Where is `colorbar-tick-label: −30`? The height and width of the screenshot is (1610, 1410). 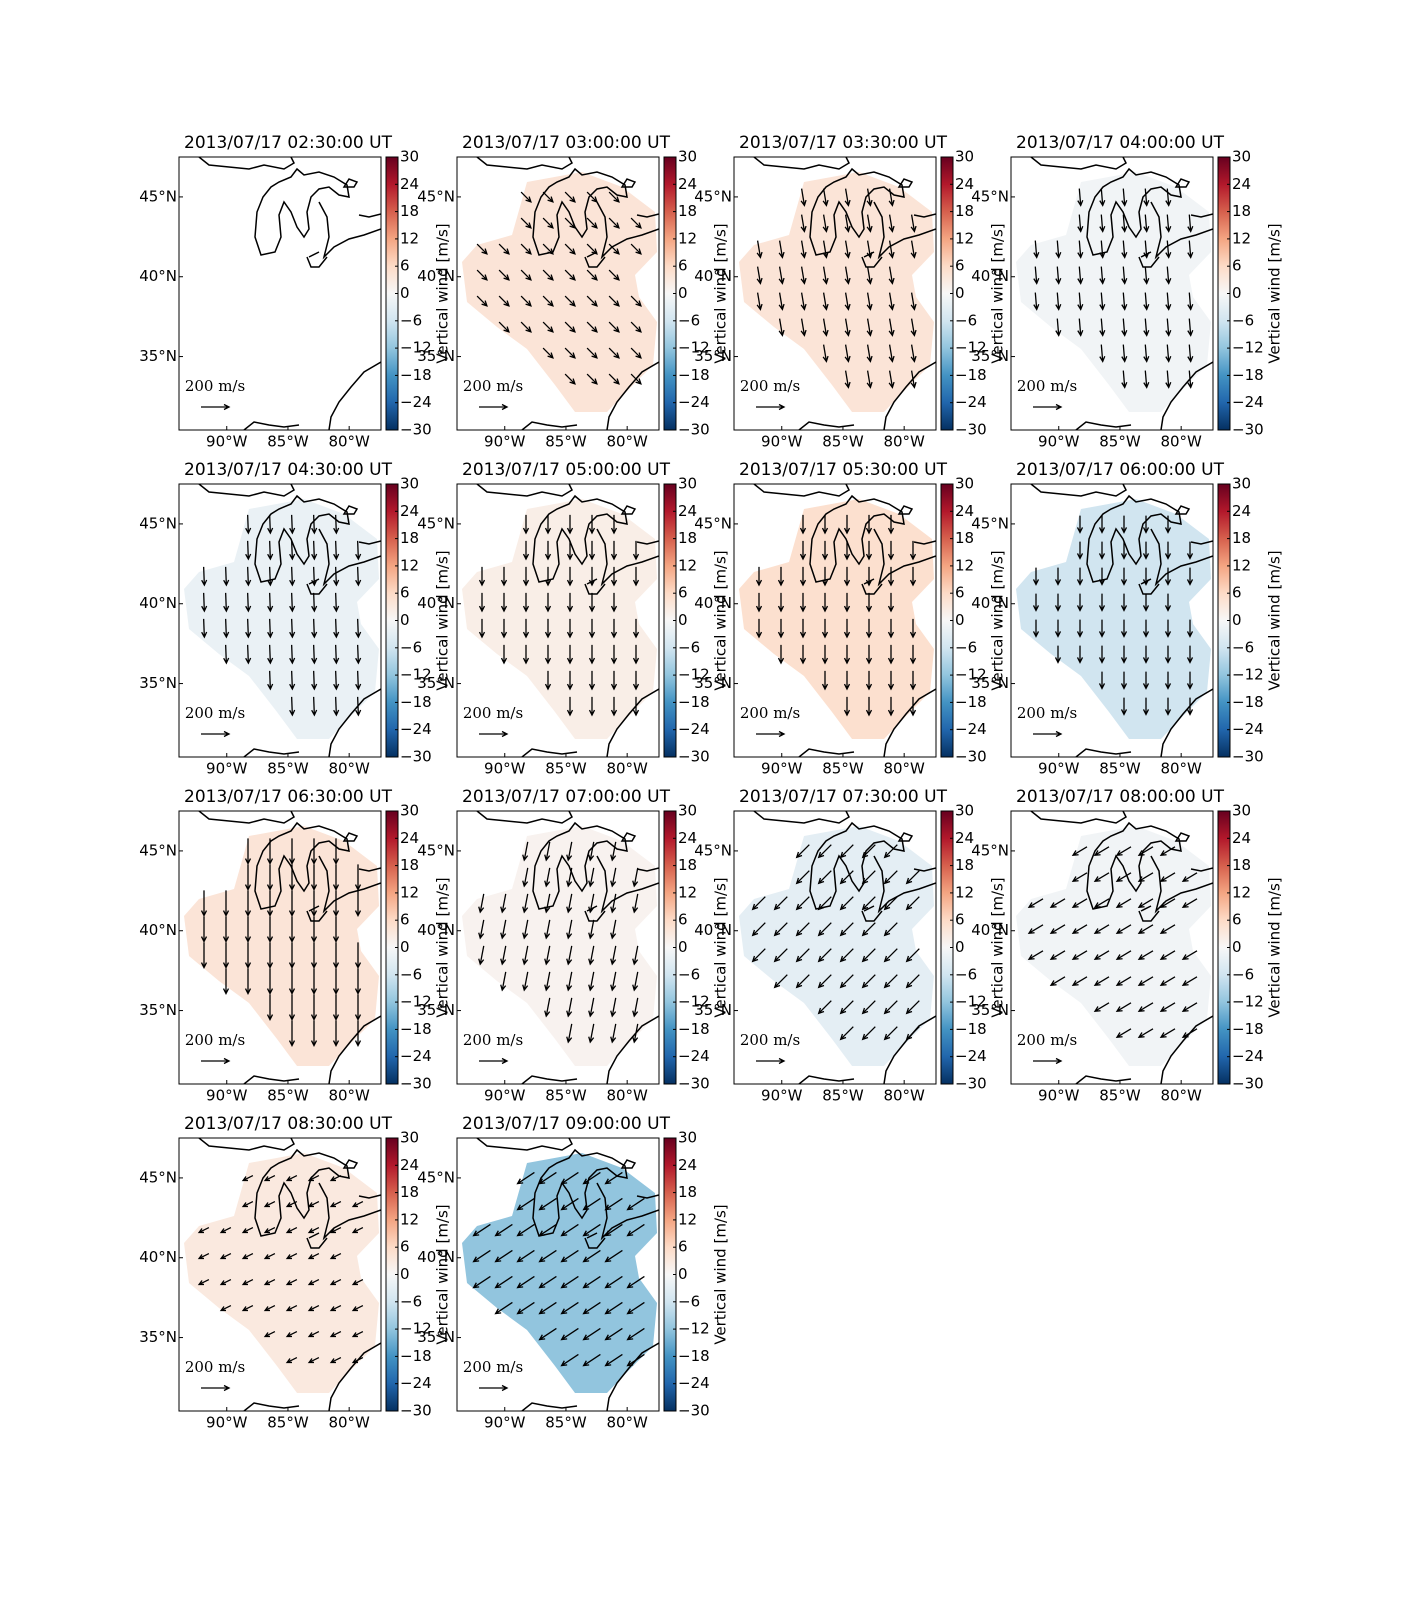
colorbar-tick-label: −30 is located at coordinates (971, 757).